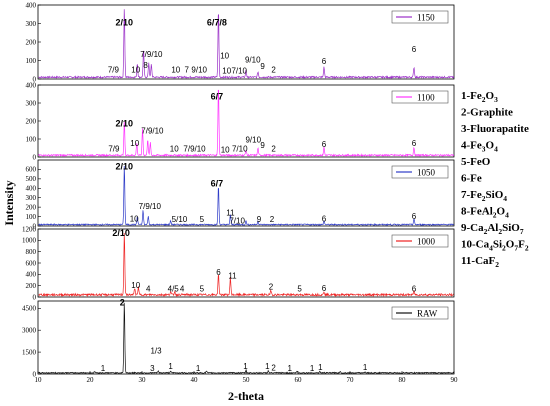 The width and height of the screenshot is (550, 406). Describe the element at coordinates (31, 179) in the screenshot. I see `y-tick-label: 500` at that location.